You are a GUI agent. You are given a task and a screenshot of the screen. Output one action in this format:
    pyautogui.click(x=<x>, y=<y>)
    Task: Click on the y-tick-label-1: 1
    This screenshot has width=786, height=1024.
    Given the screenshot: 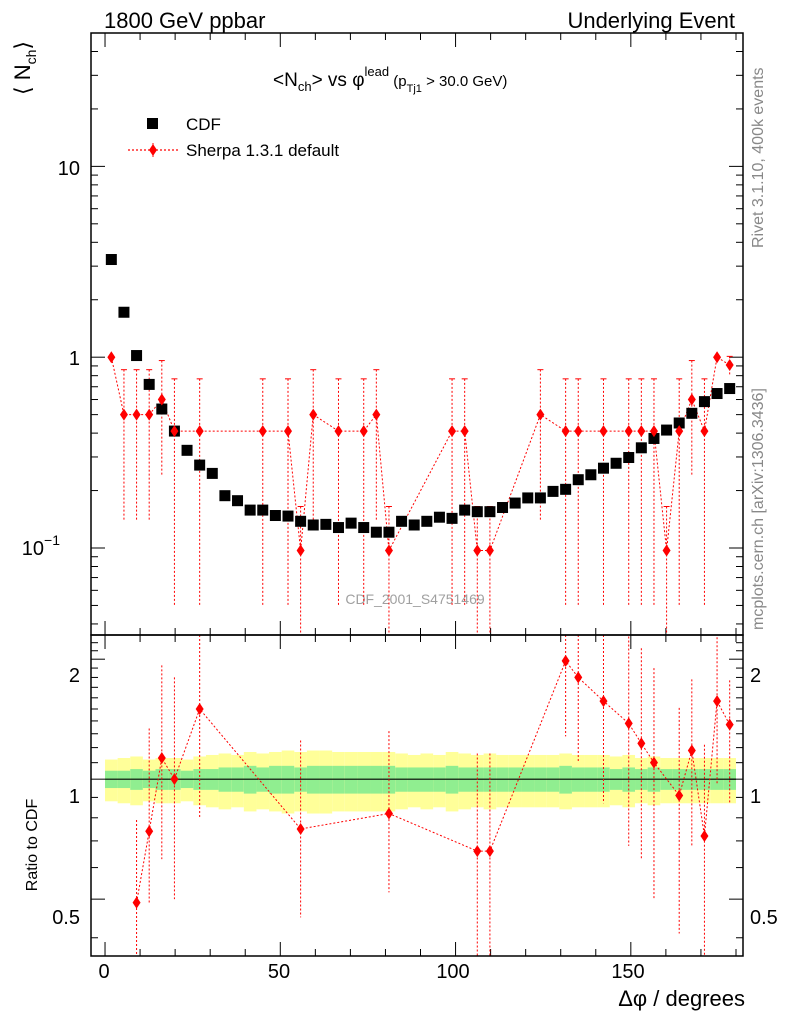 What is the action you would take?
    pyautogui.click(x=74, y=359)
    